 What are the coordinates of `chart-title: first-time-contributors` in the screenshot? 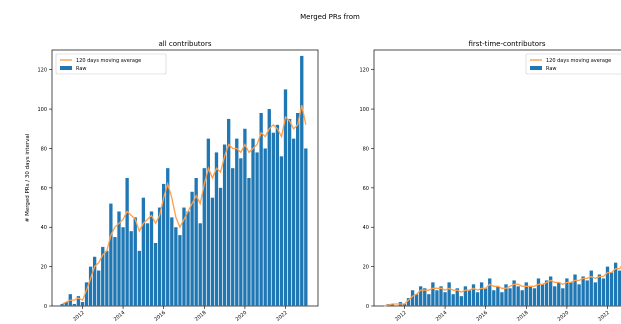 It's located at (506, 44).